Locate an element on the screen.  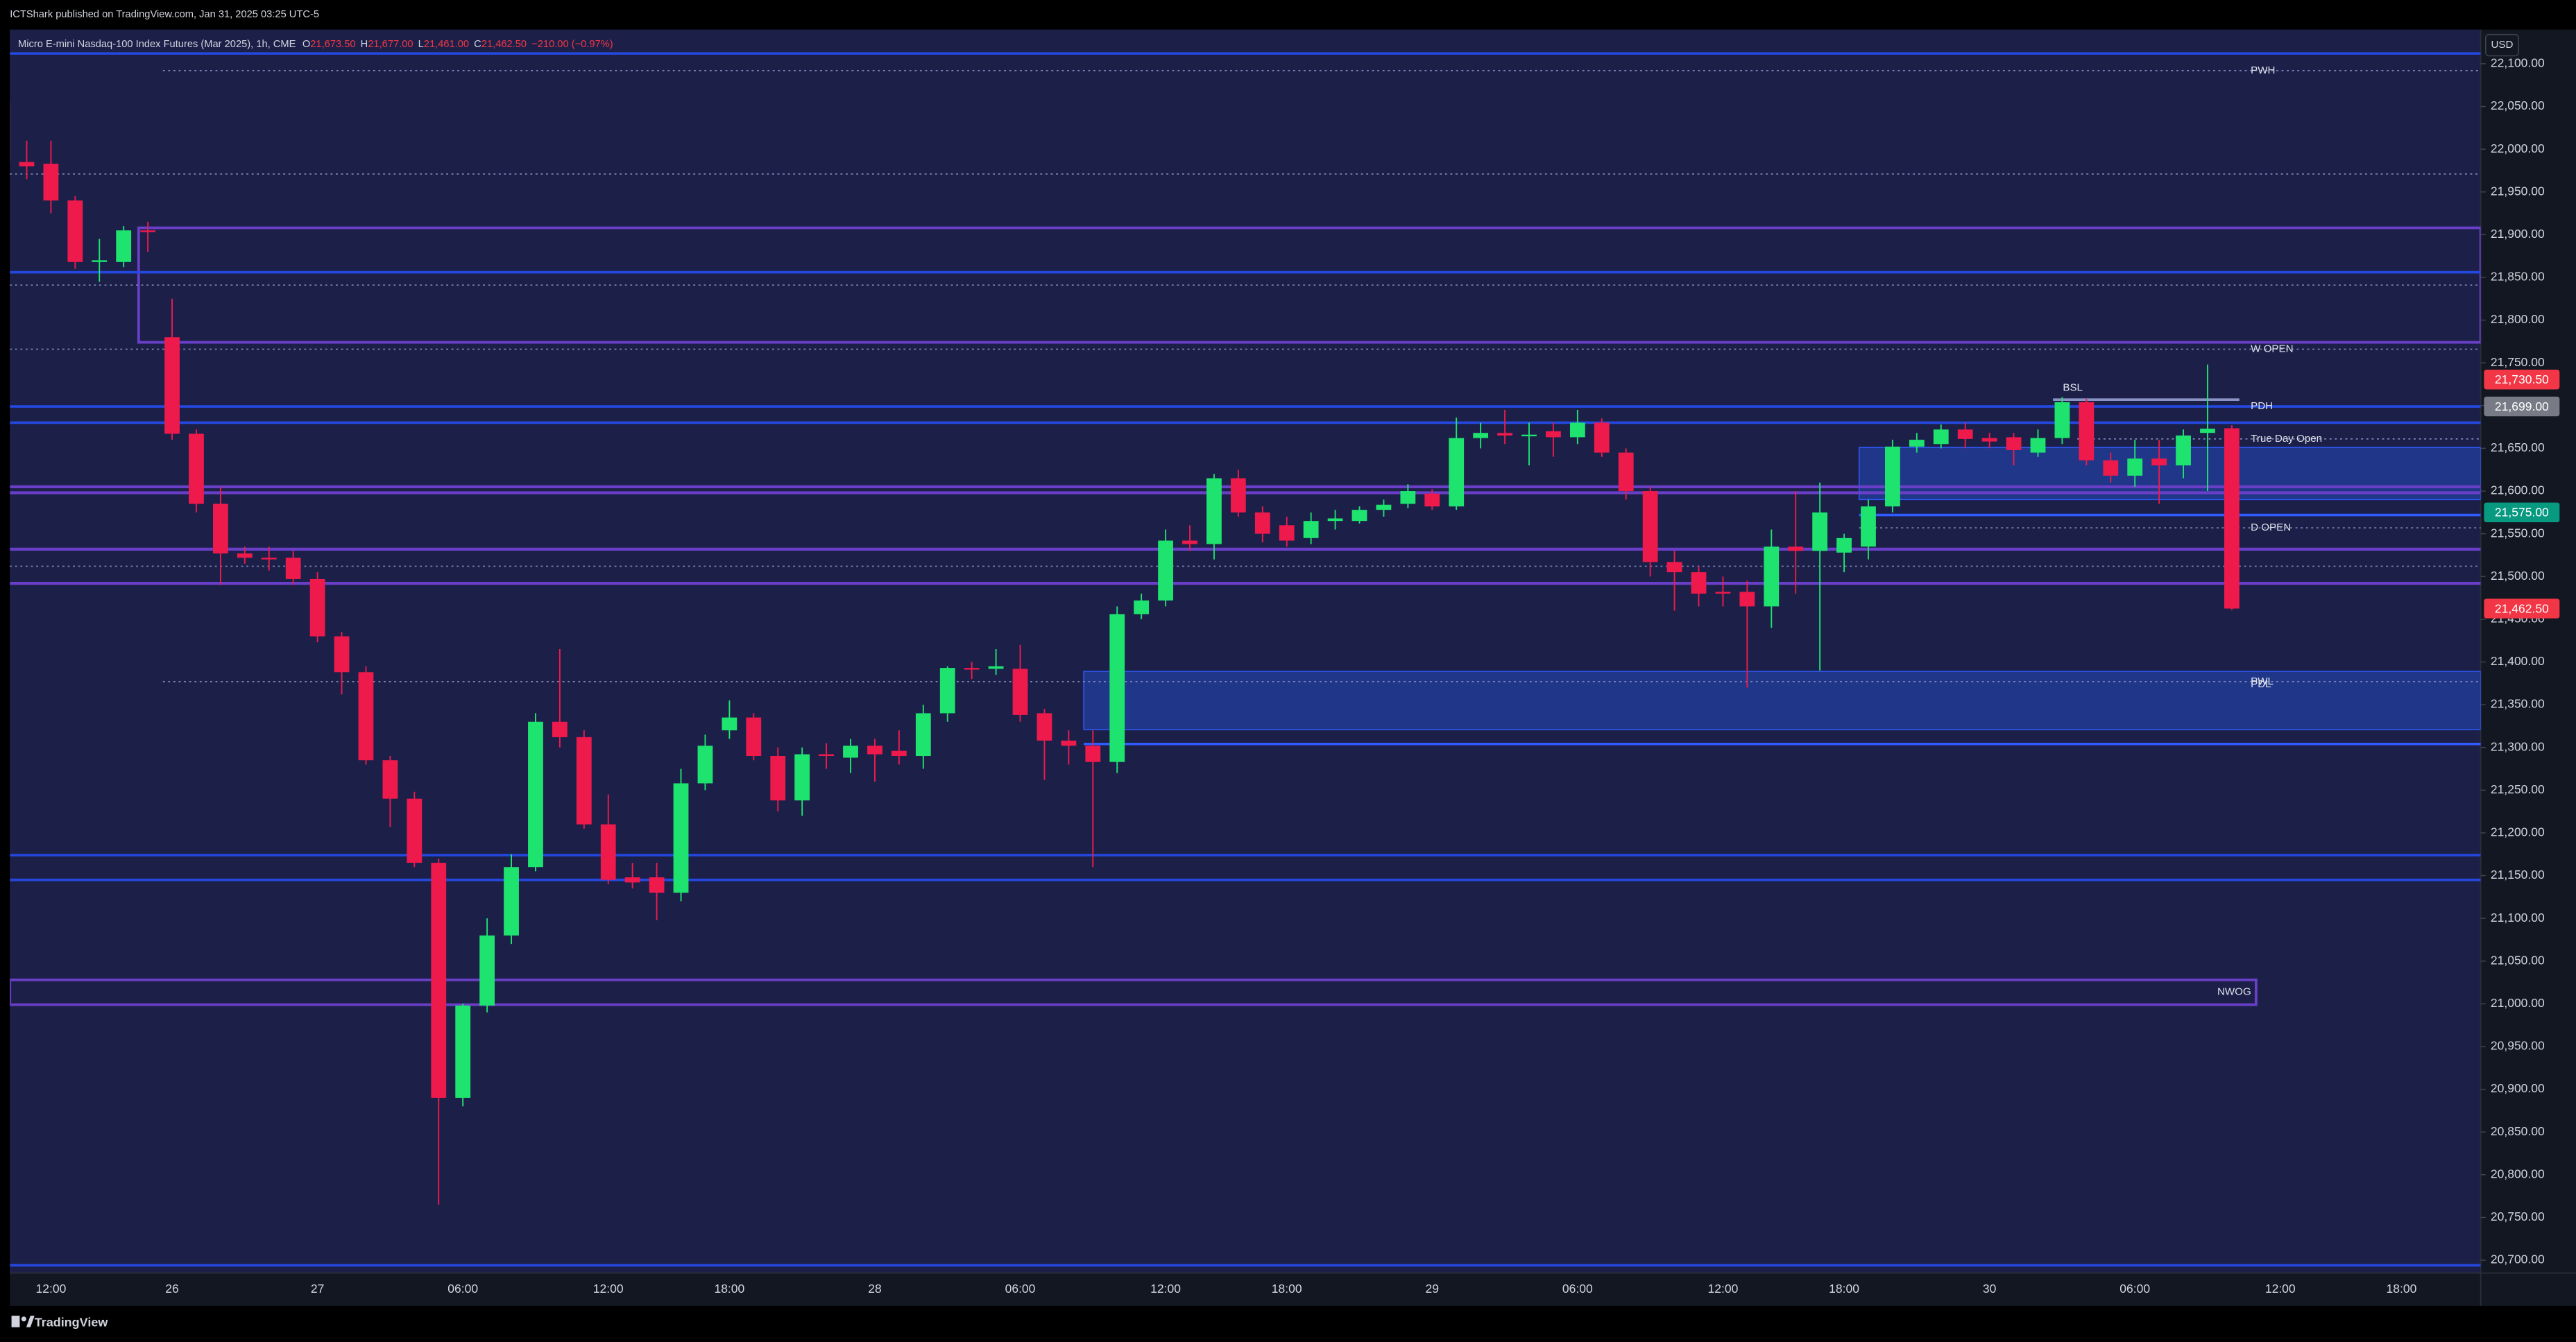
logo-text: TradingView is located at coordinates (72, 1323).